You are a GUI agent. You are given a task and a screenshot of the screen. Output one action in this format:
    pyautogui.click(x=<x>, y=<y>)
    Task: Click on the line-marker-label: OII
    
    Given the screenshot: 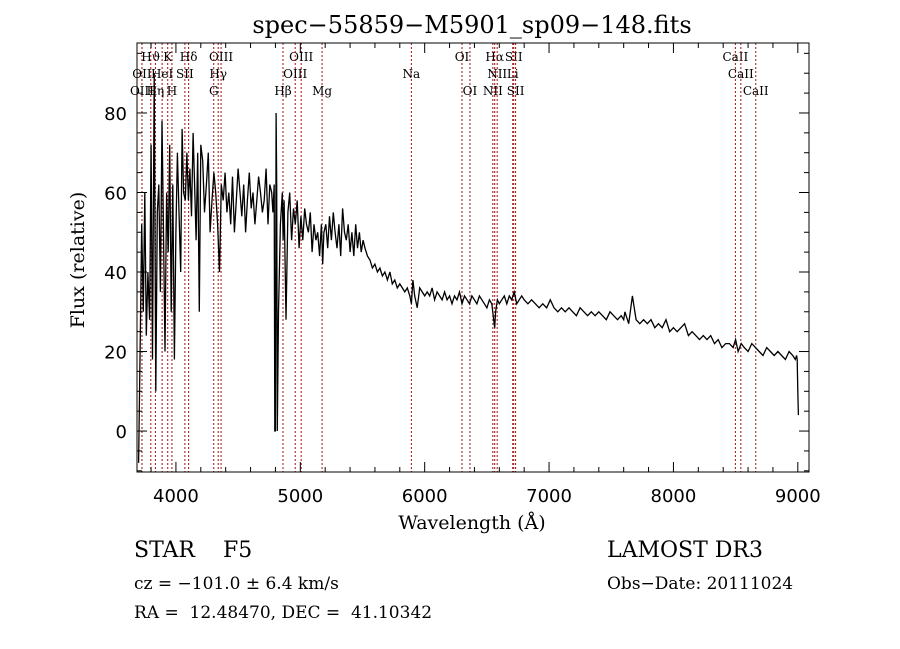 What is the action you would take?
    pyautogui.click(x=142, y=74)
    